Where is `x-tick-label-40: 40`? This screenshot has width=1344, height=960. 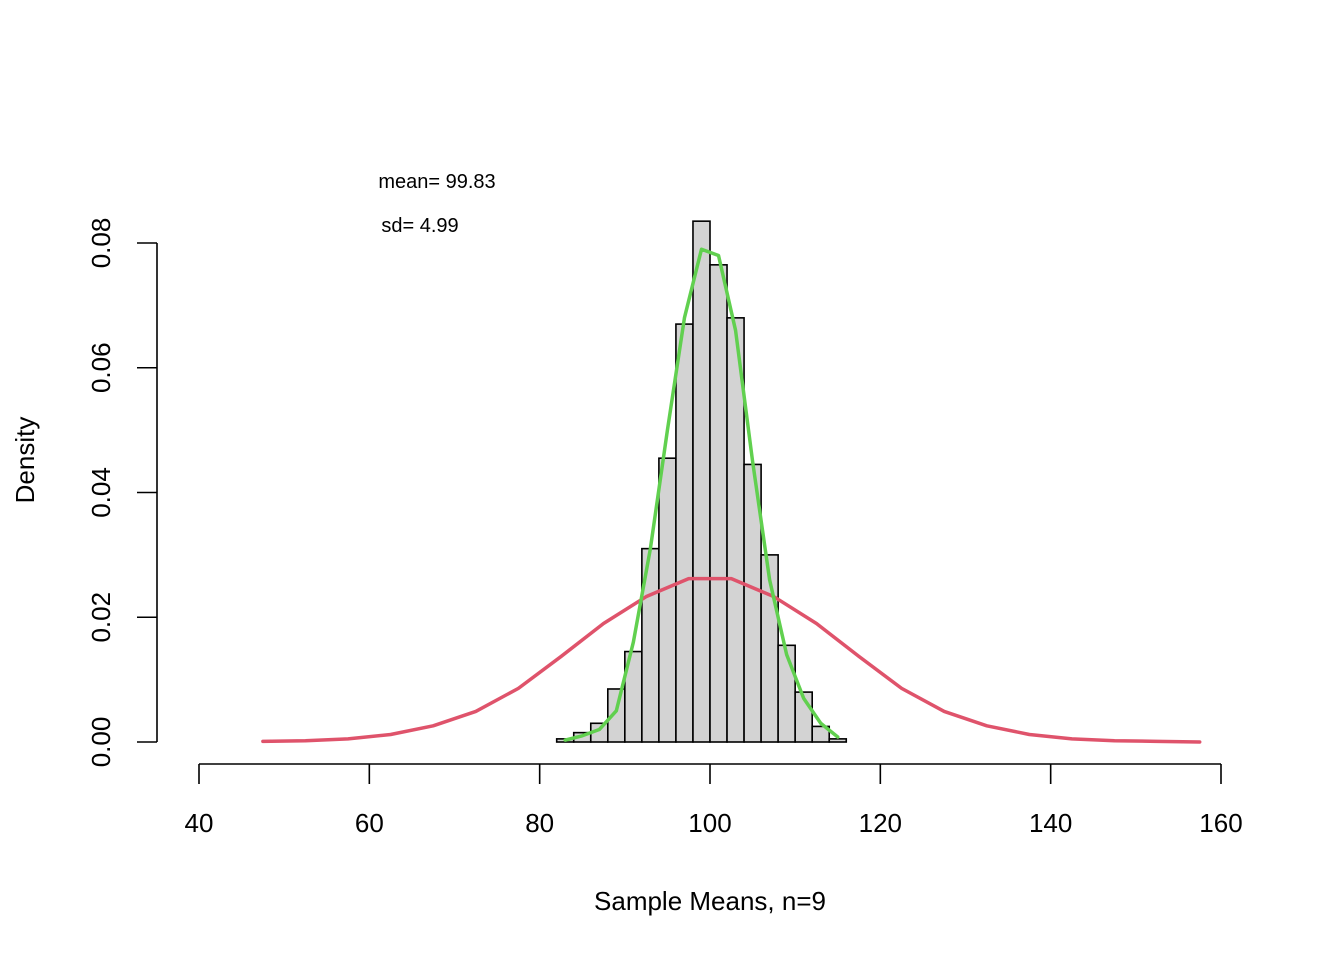
x-tick-label-40: 40 is located at coordinates (199, 823).